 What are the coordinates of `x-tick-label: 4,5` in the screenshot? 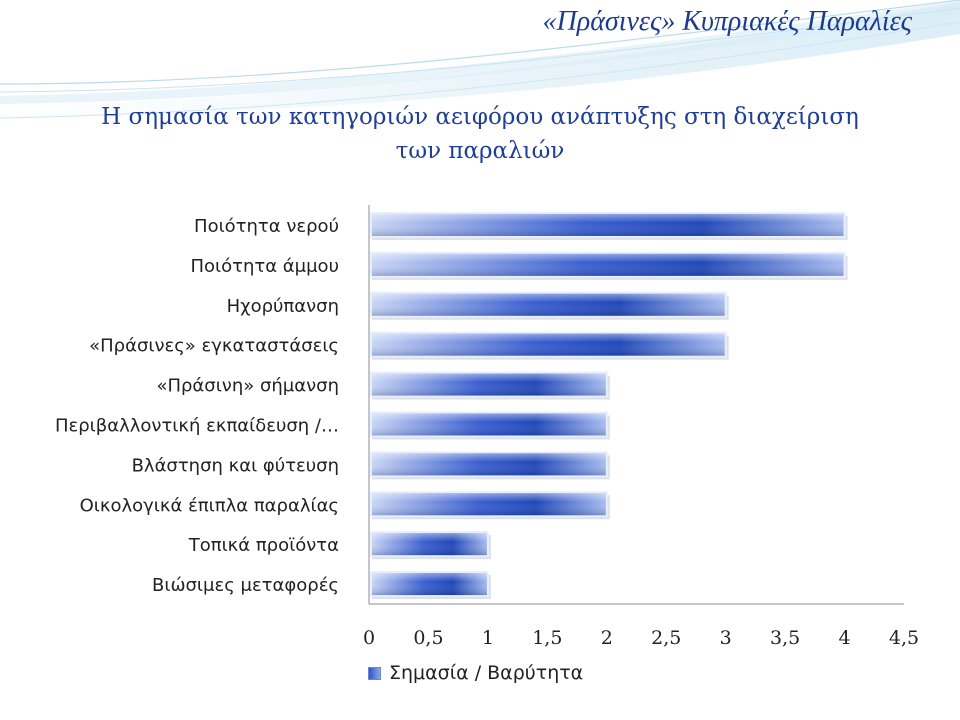 It's located at (904, 638).